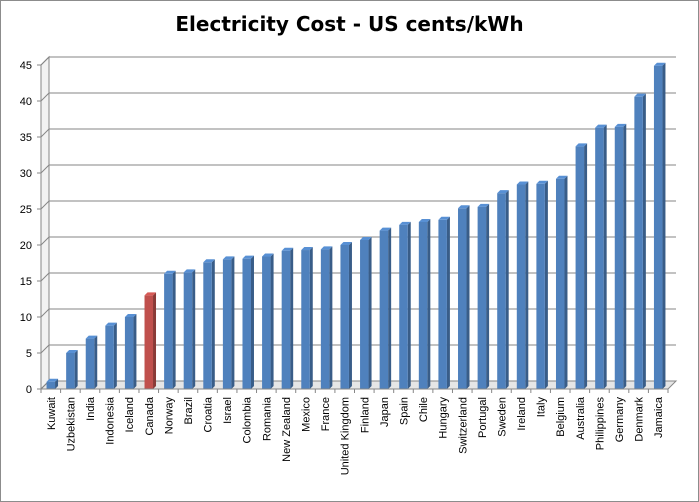  Describe the element at coordinates (404, 411) in the screenshot. I see `x-tick-label: Spain` at that location.